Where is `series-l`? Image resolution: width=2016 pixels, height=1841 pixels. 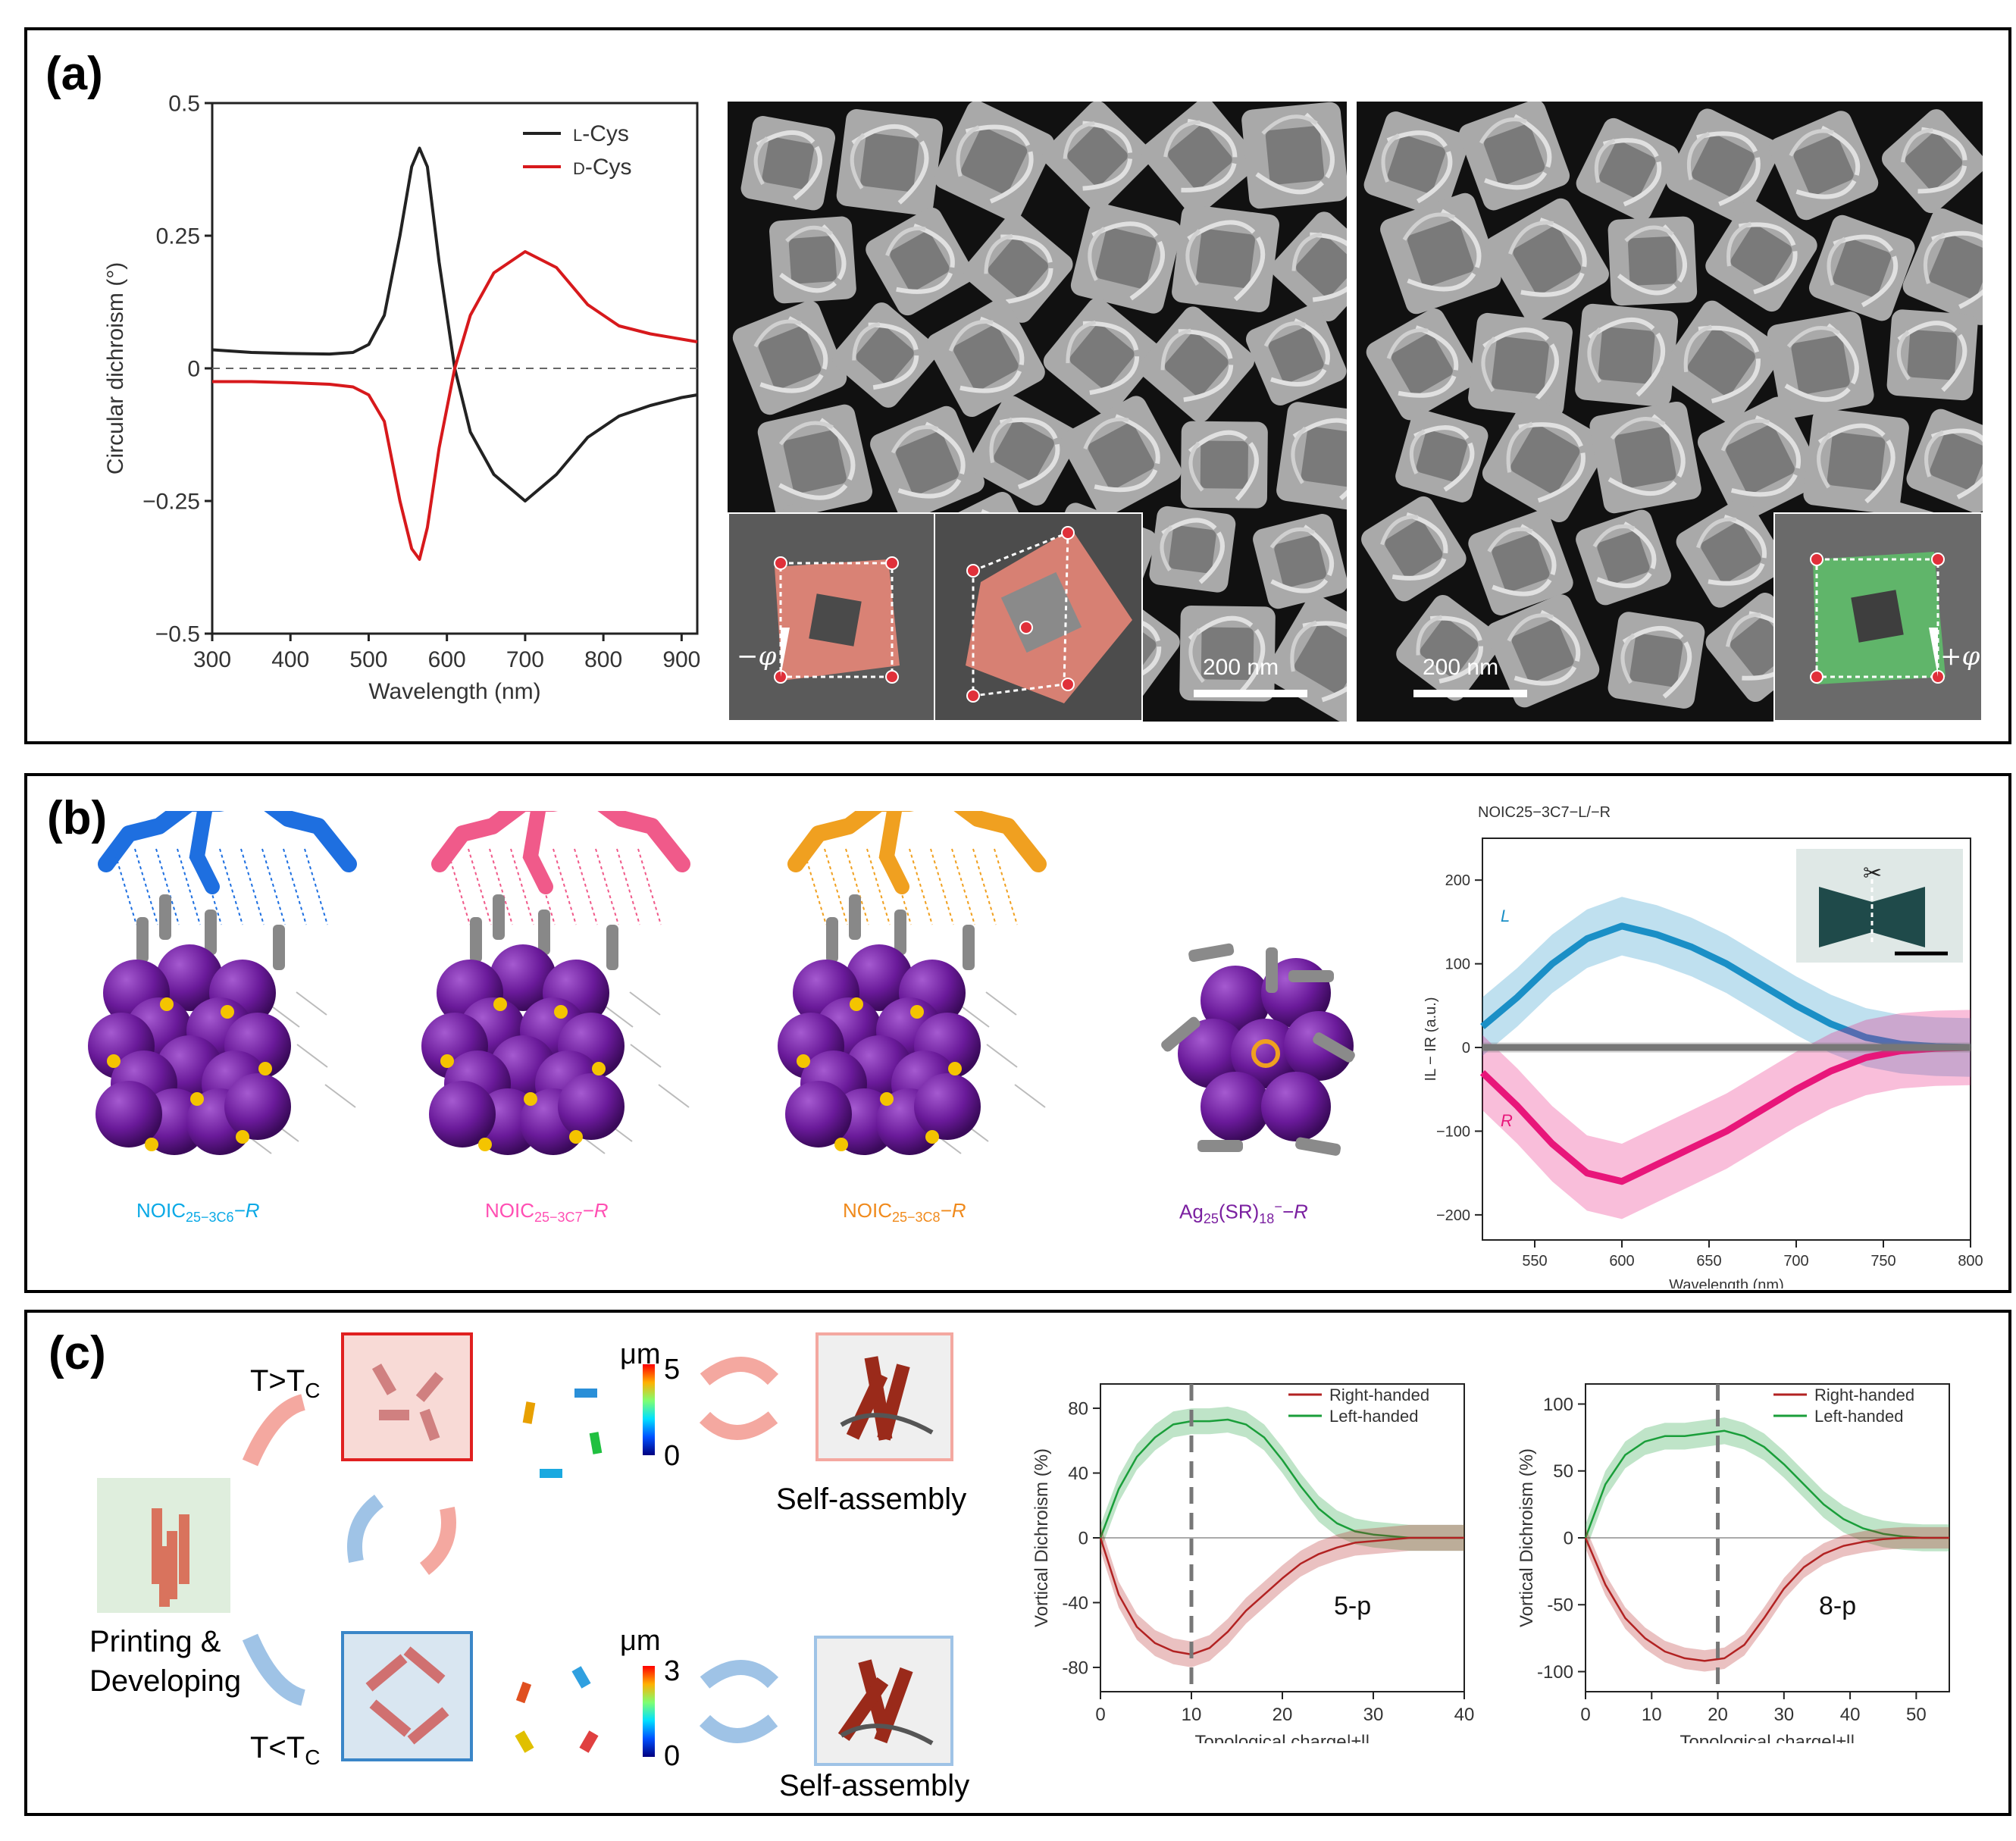
series-l is located at coordinates (1725, 986).